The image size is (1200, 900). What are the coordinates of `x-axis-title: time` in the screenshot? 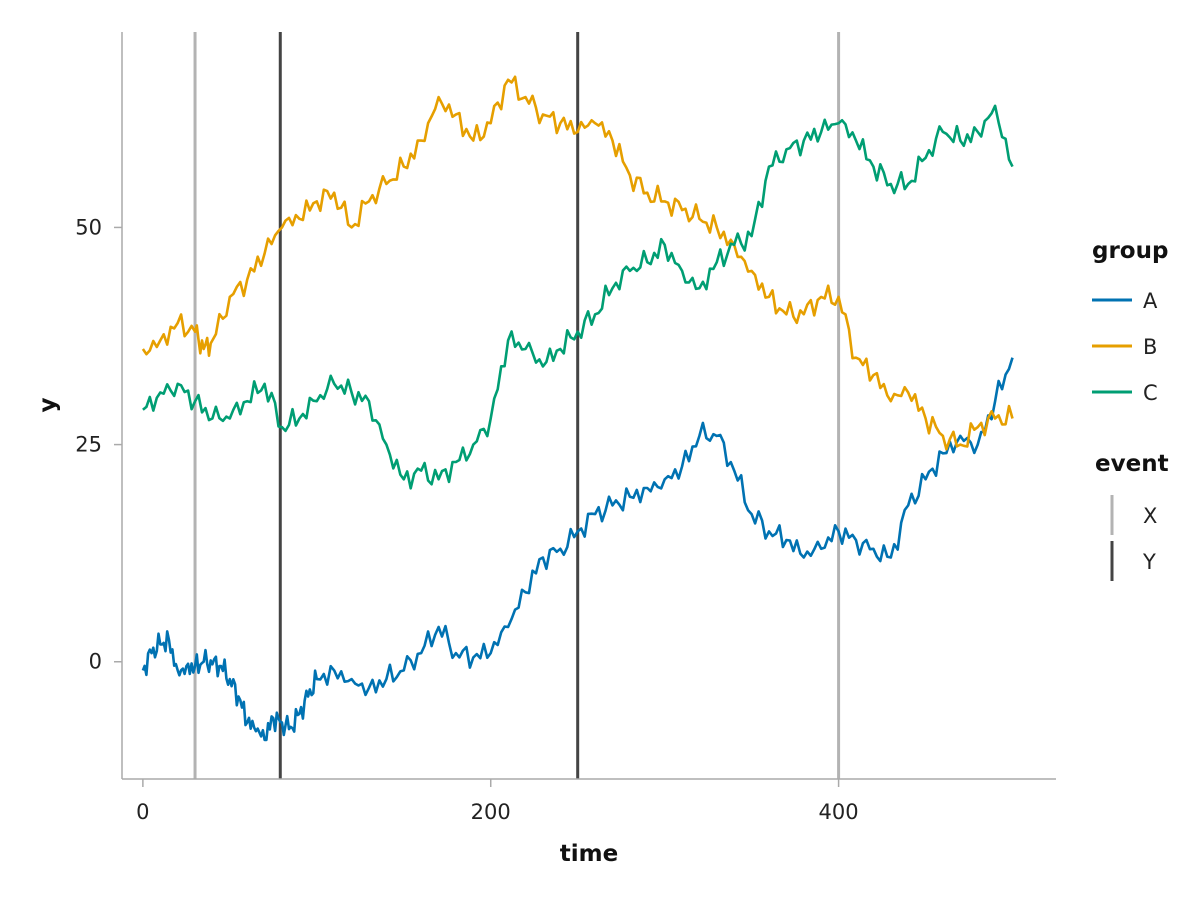 It's located at (589, 854).